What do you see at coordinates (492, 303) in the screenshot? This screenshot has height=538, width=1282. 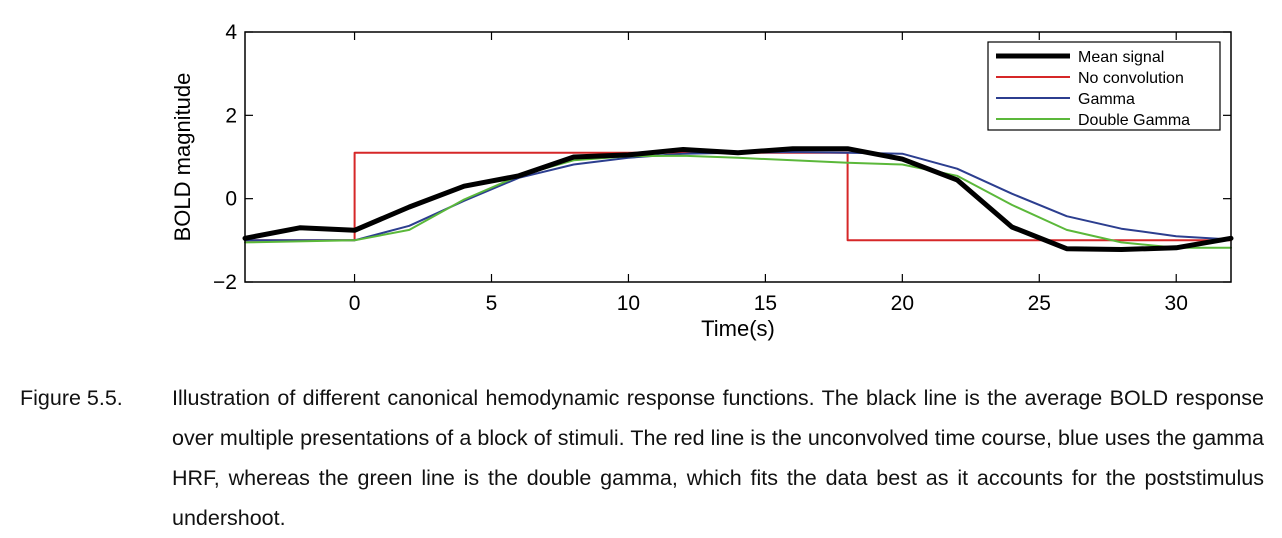 I see `x-tick-label: 5` at bounding box center [492, 303].